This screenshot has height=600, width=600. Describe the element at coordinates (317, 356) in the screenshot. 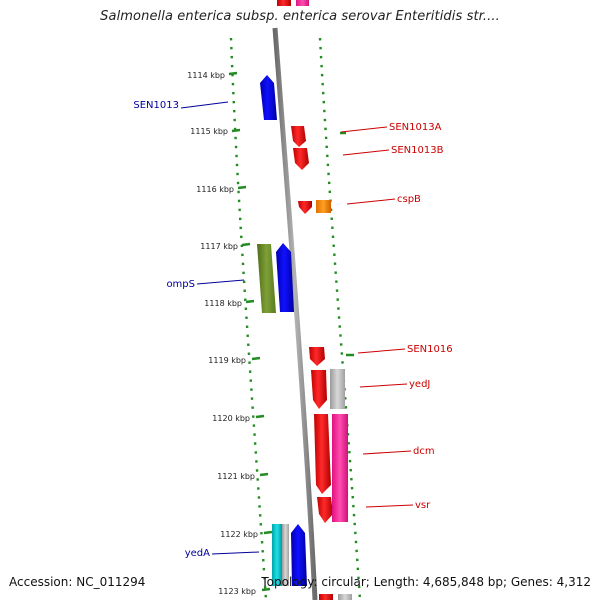

I see `gene-sen1016-arrow` at that location.